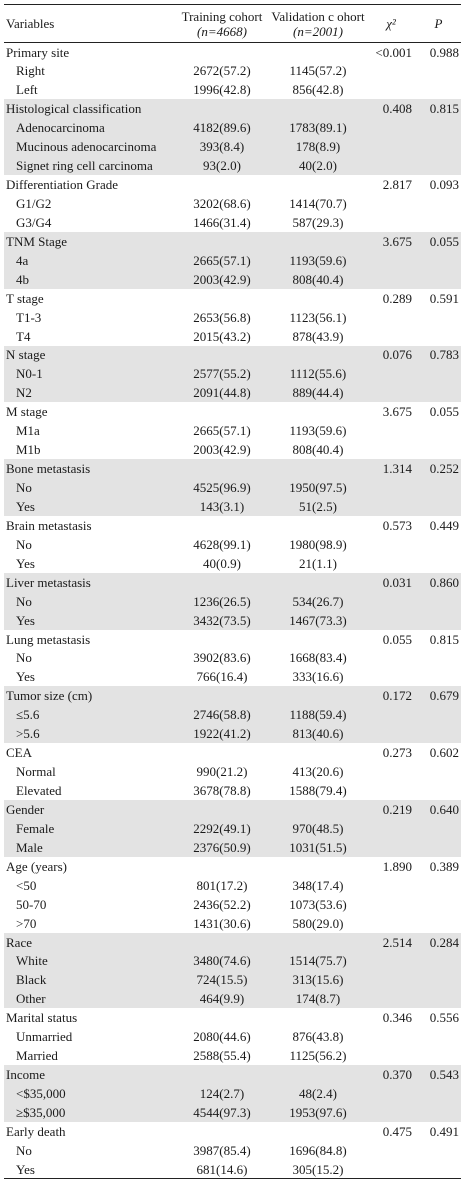 Image resolution: width=465 pixels, height=1179 pixels. Describe the element at coordinates (25, 677) in the screenshot. I see `level-label: Yes` at that location.